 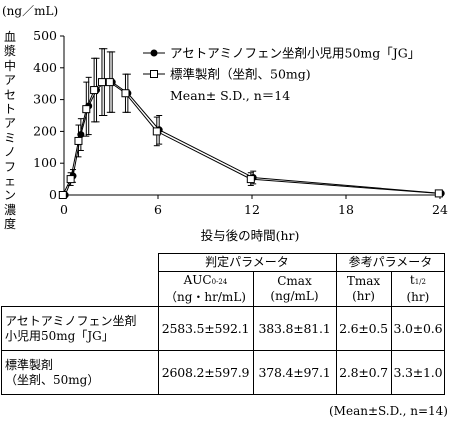 I want to click on y-tick-label: 400, so click(x=45, y=67).